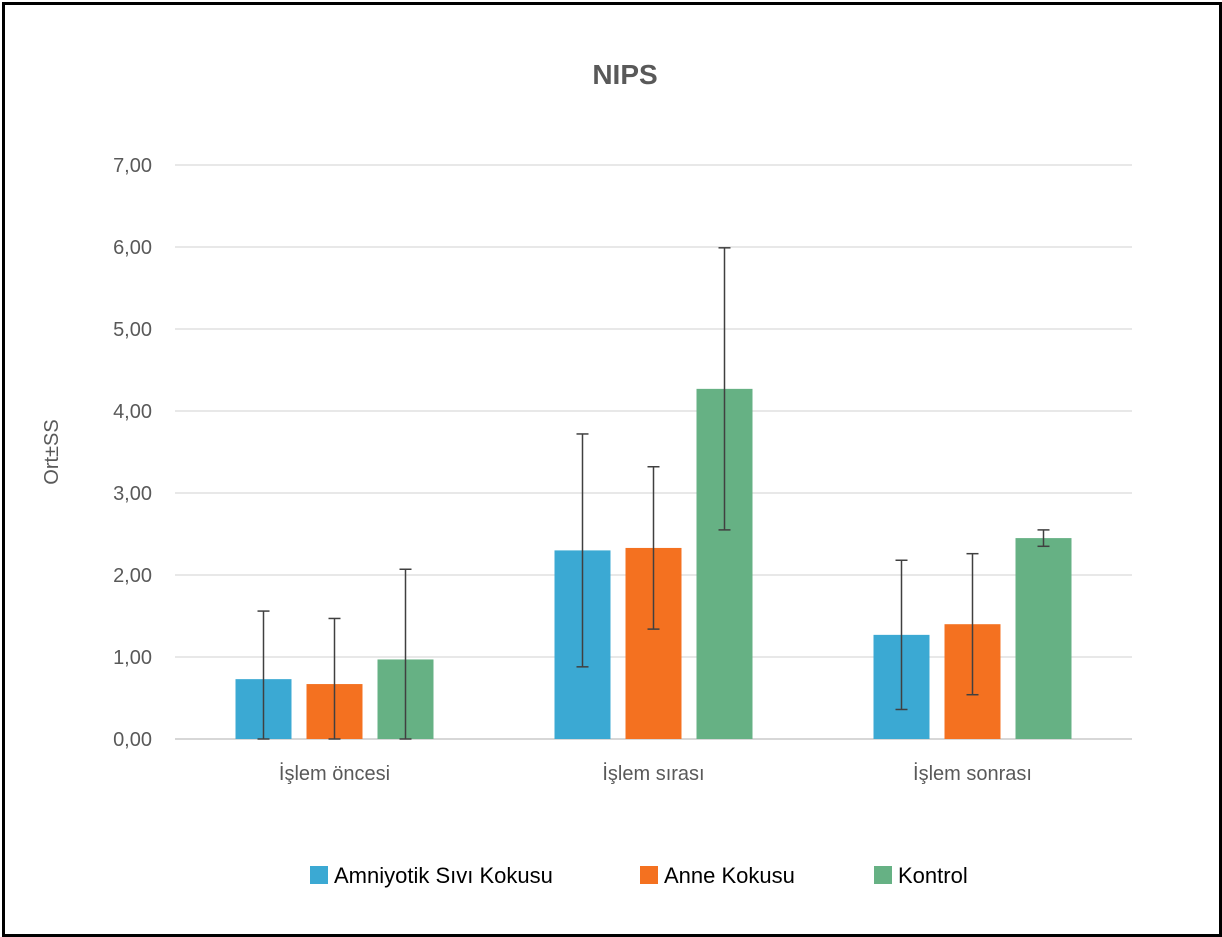 This screenshot has height=937, width=1222. Describe the element at coordinates (933, 875) in the screenshot. I see `legend-label: Kontrol` at that location.